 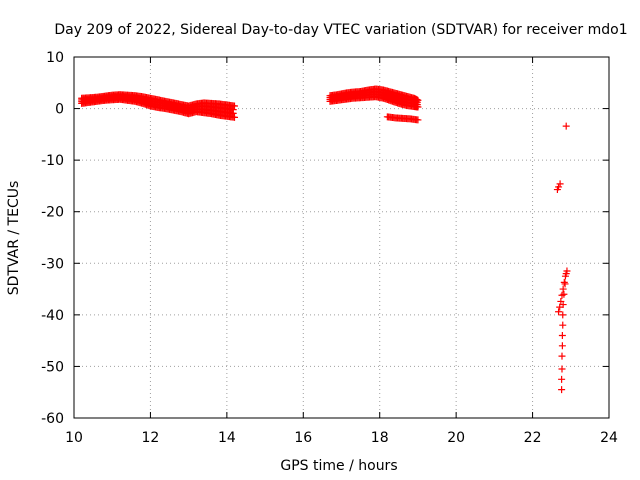 I want to click on x-tick-label: 18, so click(x=380, y=438).